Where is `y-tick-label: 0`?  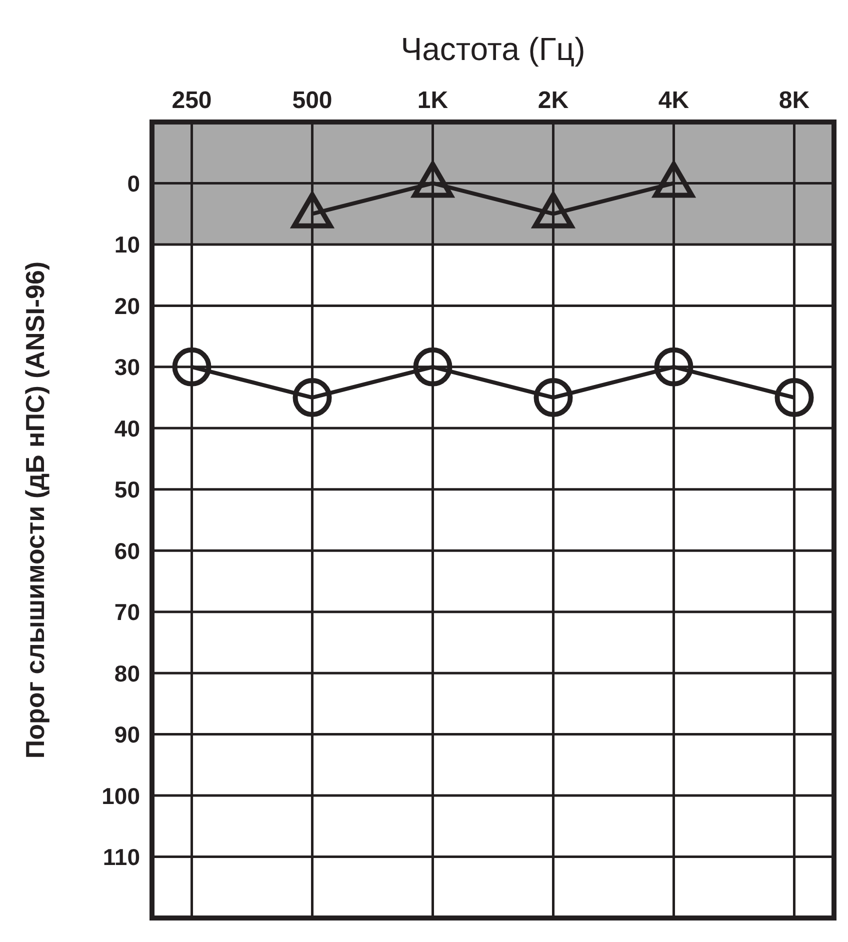
y-tick-label: 0 is located at coordinates (133, 183).